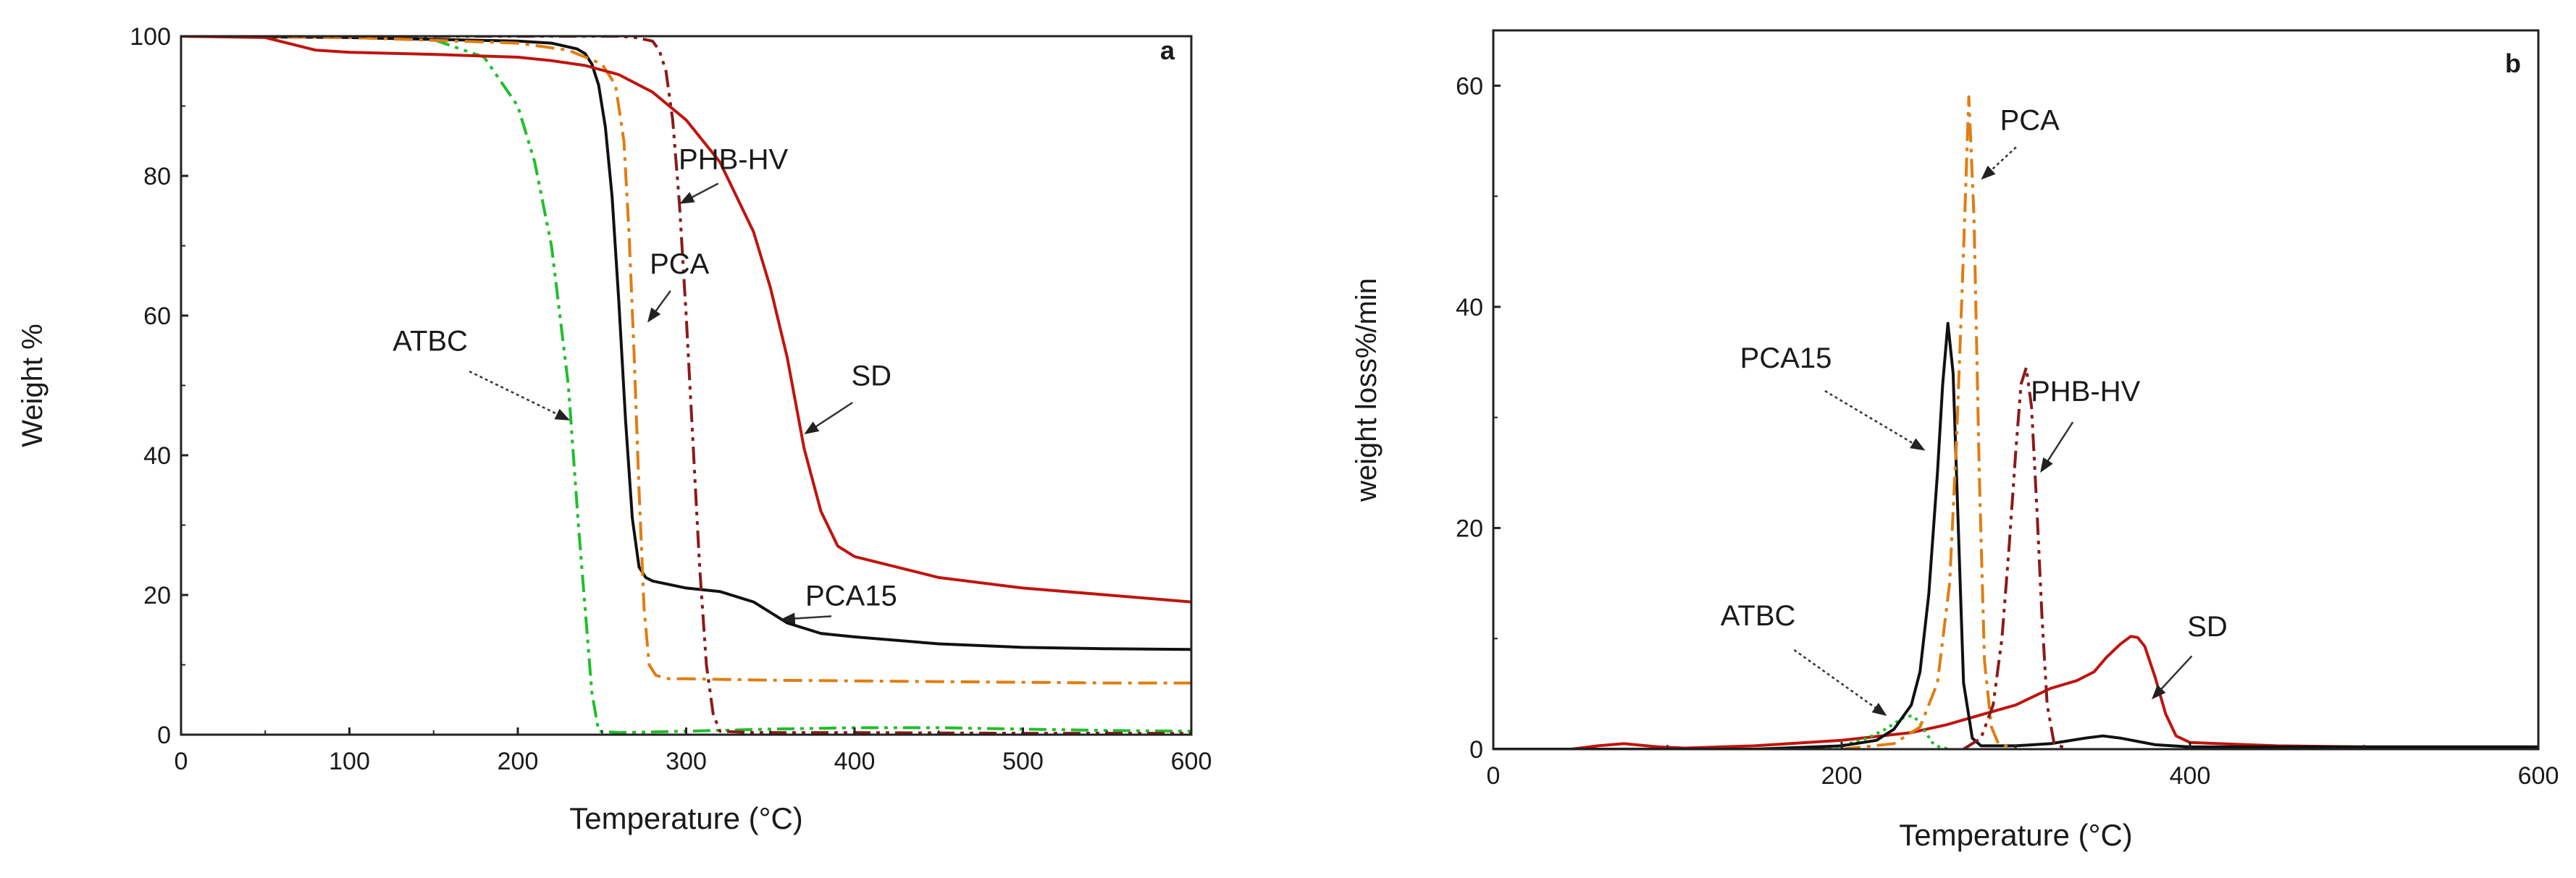  What do you see at coordinates (349, 761) in the screenshot?
I see `x-tick-label: 100` at bounding box center [349, 761].